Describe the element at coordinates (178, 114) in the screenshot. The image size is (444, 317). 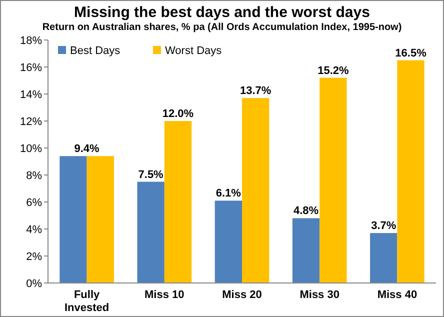
I see `data-label: 12.0%` at that location.